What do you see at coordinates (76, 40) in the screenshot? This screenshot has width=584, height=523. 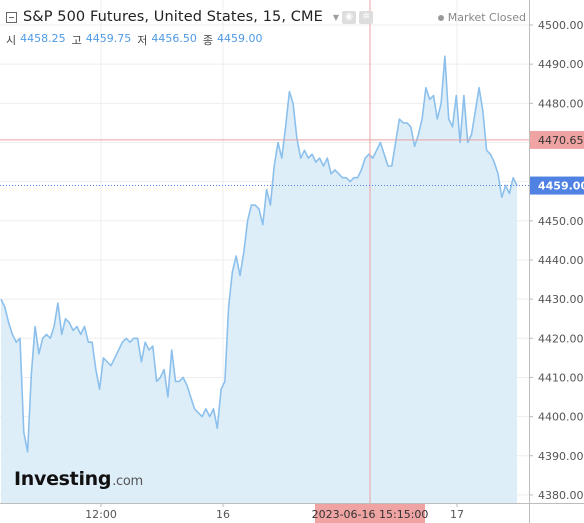 I see `high-key: 고` at bounding box center [76, 40].